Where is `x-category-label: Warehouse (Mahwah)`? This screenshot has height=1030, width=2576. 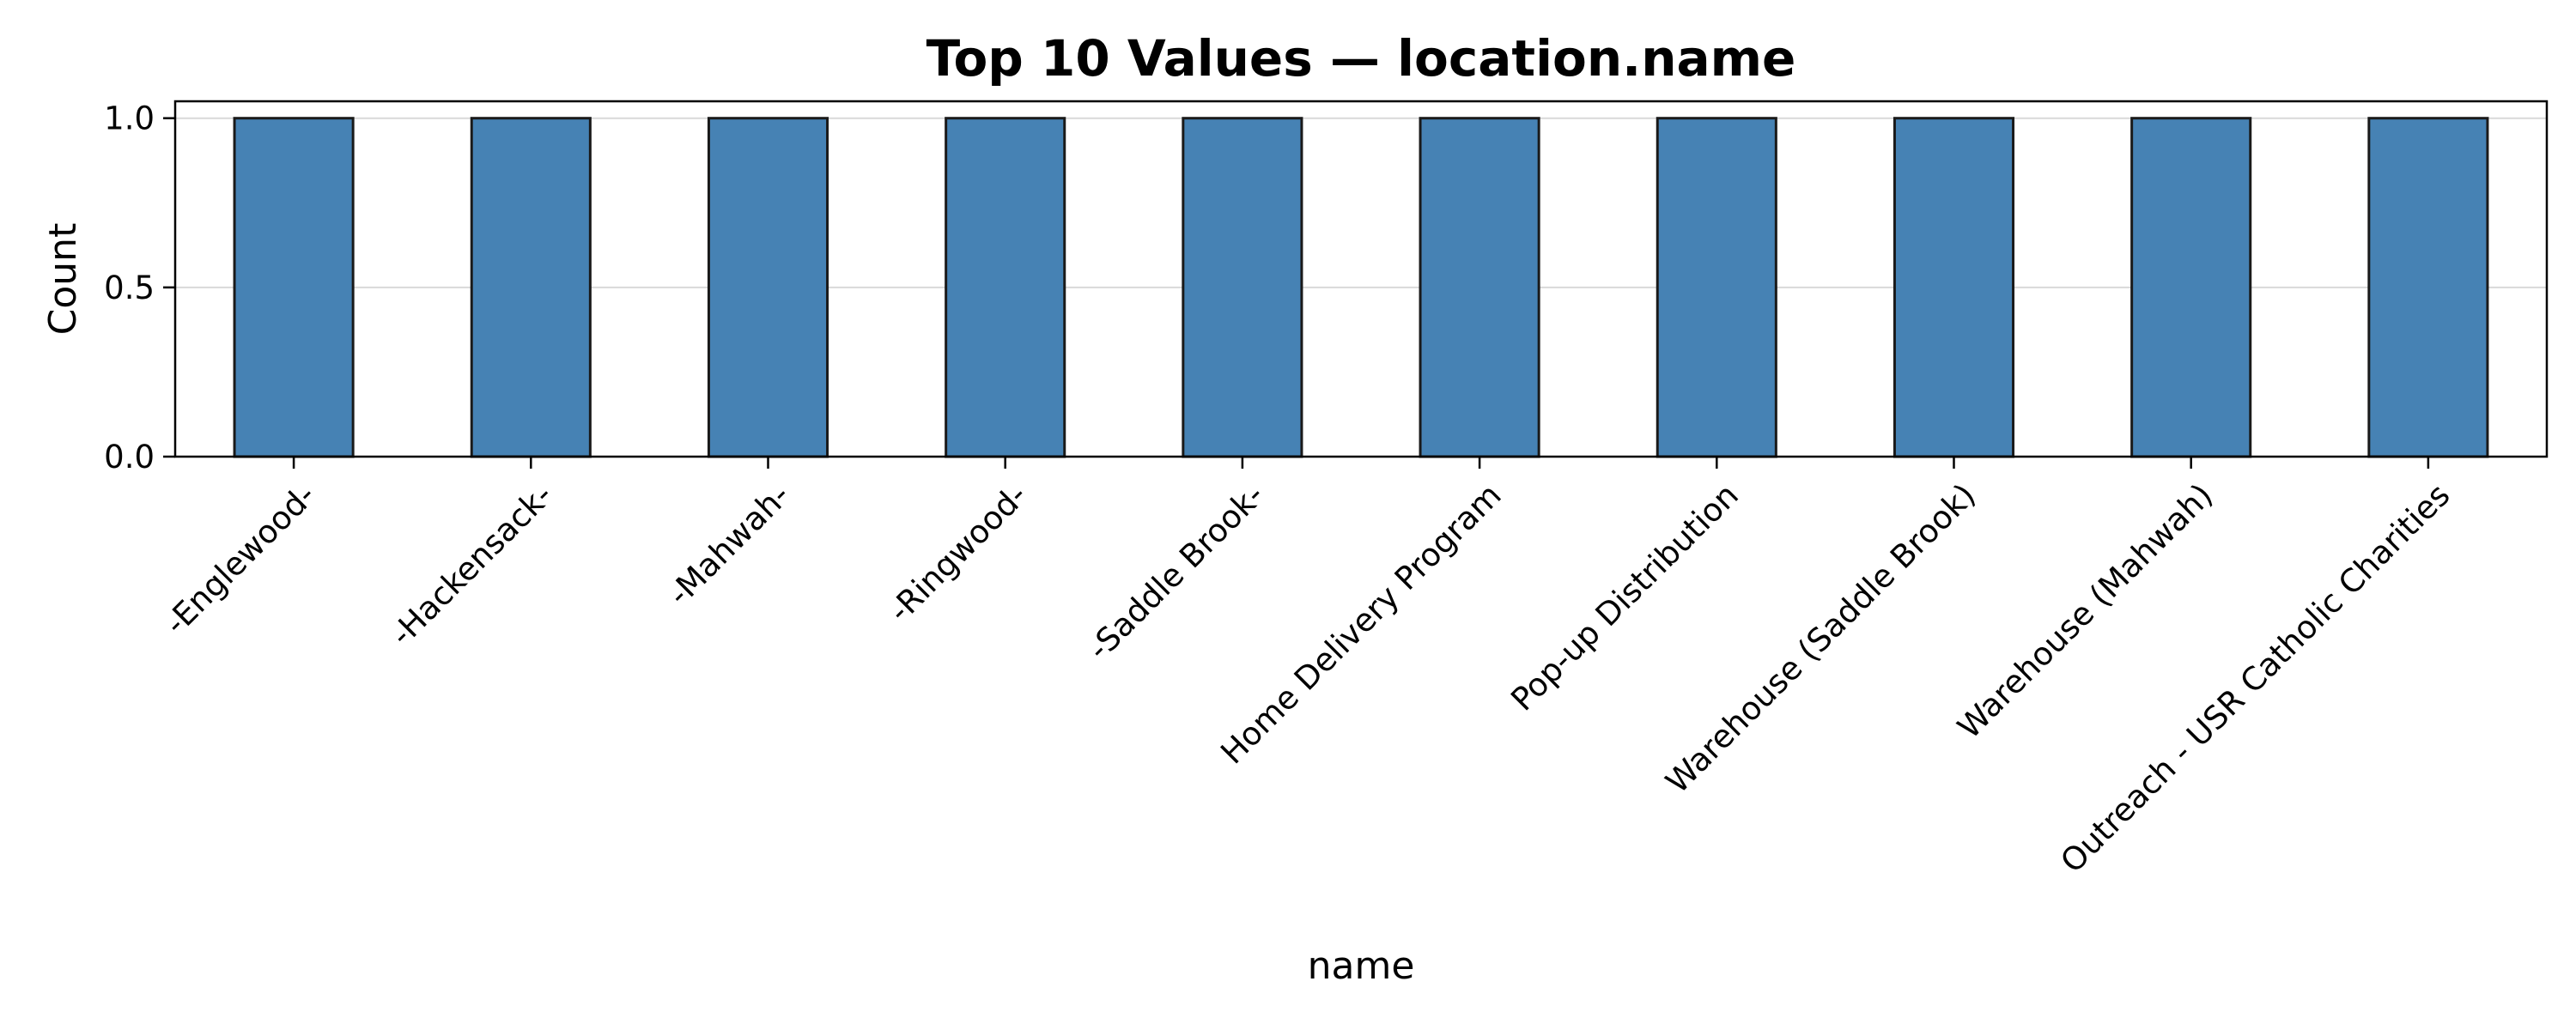
x-category-label: Warehouse (Mahwah) is located at coordinates (2086, 611).